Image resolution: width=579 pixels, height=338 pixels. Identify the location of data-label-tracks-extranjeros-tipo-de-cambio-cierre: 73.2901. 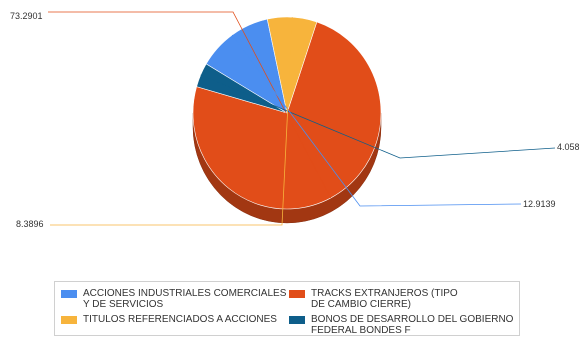
(26, 16).